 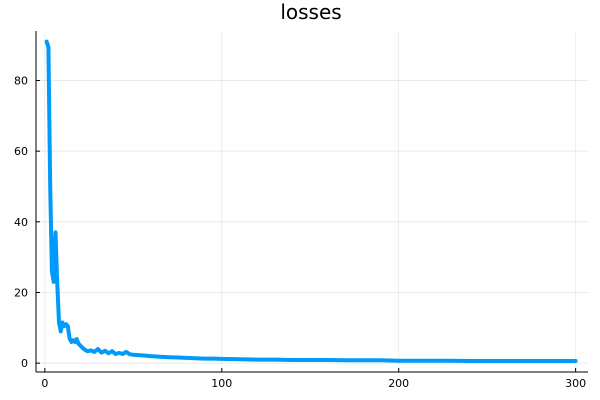 What do you see at coordinates (44, 383) in the screenshot?
I see `x-tick-label: 0` at bounding box center [44, 383].